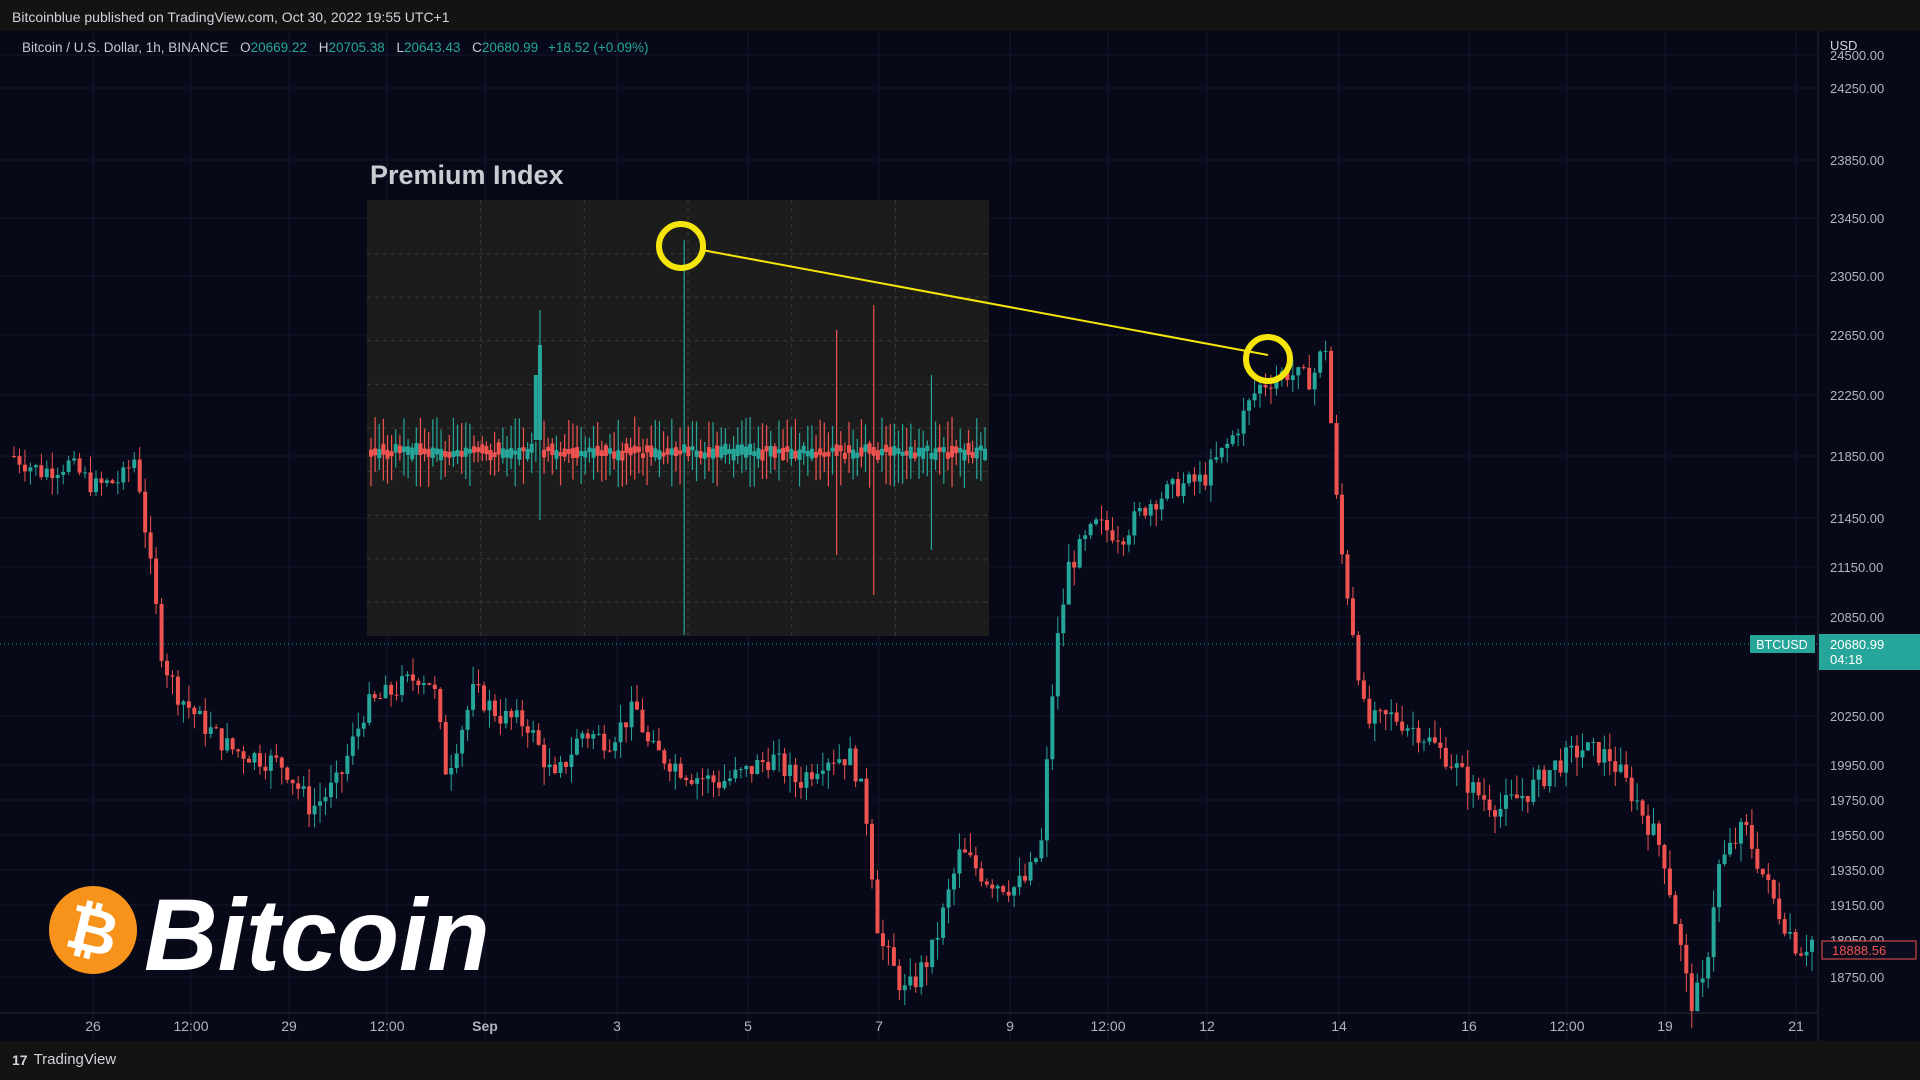 Image resolution: width=1920 pixels, height=1080 pixels. I want to click on currency-label: USD, so click(1843, 45).